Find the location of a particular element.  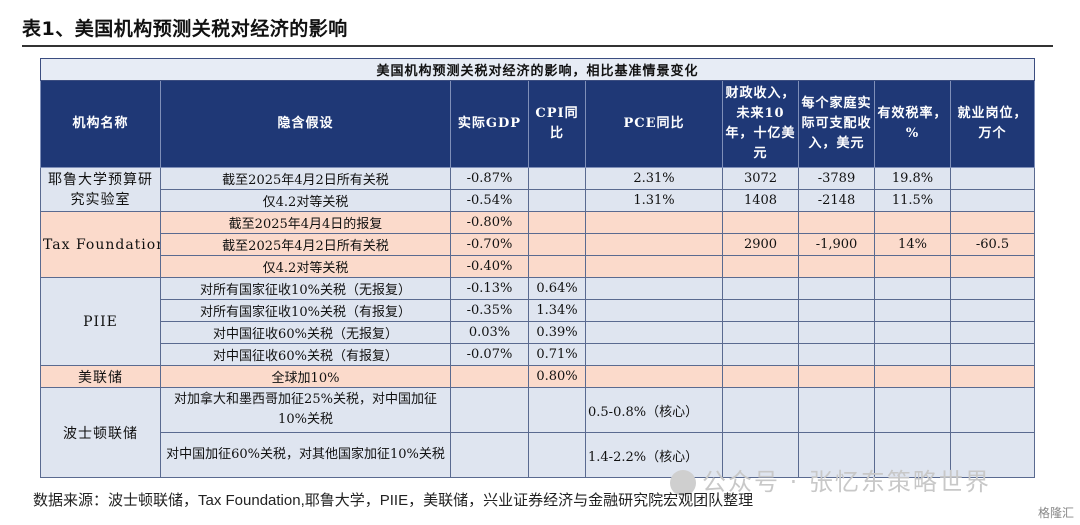

cell-assumption: 对中国征收60%关税（无报复） is located at coordinates (305, 332).